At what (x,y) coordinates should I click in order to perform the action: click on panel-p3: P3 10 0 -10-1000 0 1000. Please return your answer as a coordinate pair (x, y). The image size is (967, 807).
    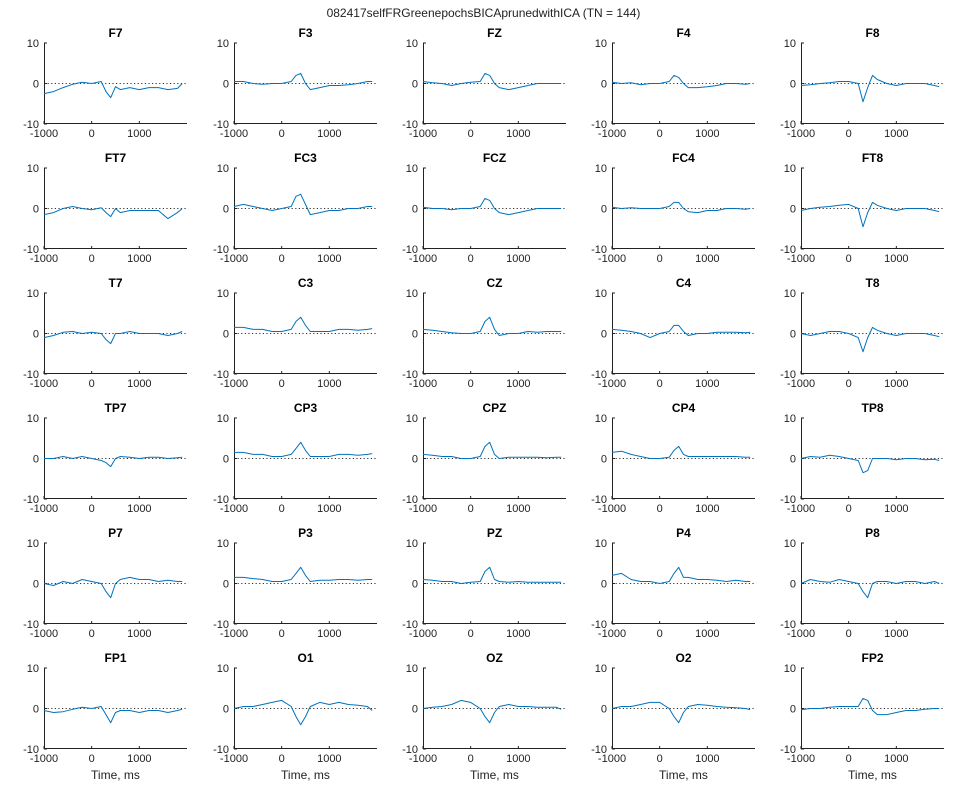
    Looking at the image, I should click on (295, 583).